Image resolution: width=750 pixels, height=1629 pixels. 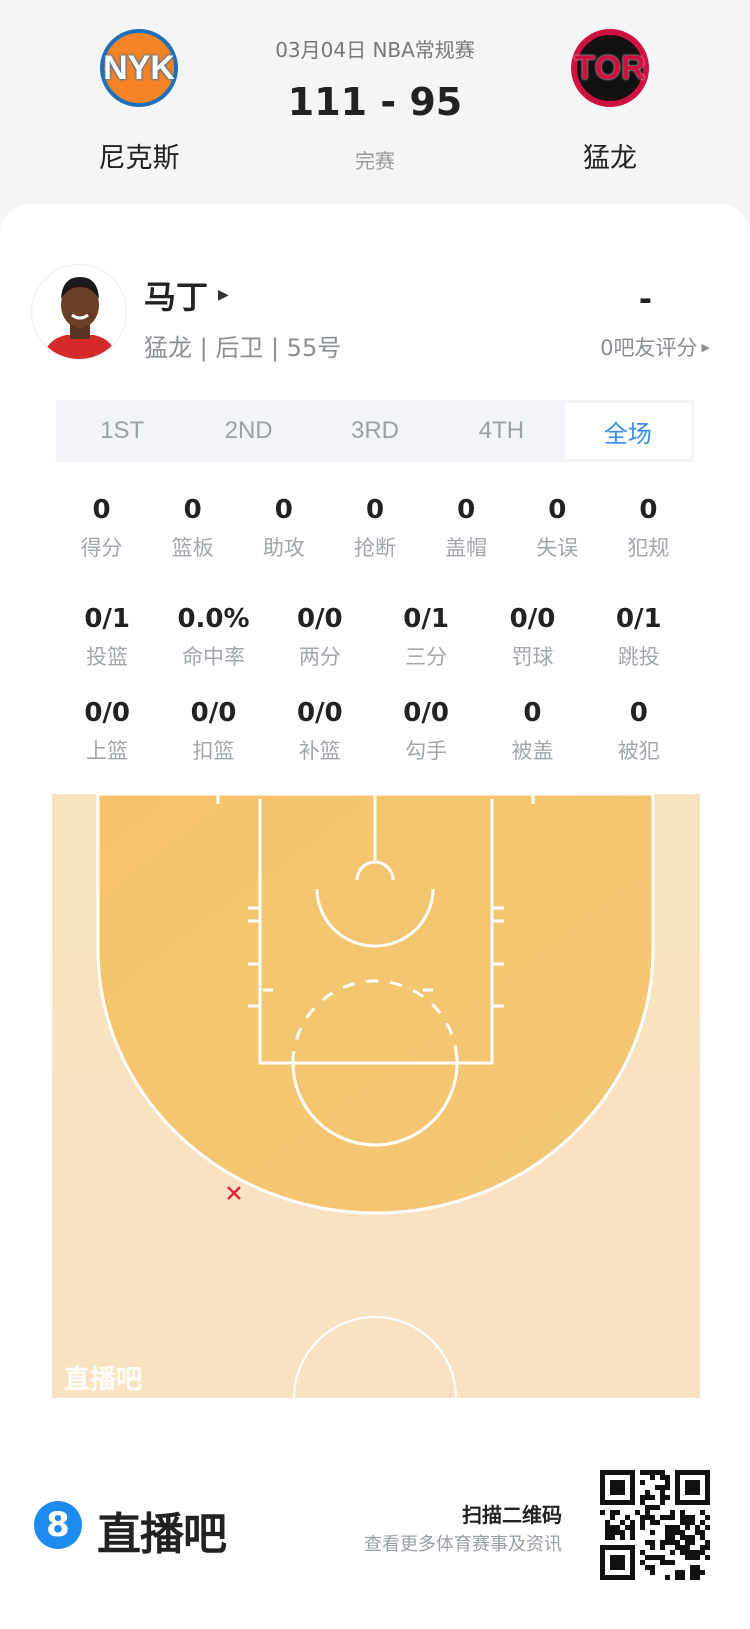 What do you see at coordinates (648, 548) in the screenshot?
I see `stat-label: 犯规` at bounding box center [648, 548].